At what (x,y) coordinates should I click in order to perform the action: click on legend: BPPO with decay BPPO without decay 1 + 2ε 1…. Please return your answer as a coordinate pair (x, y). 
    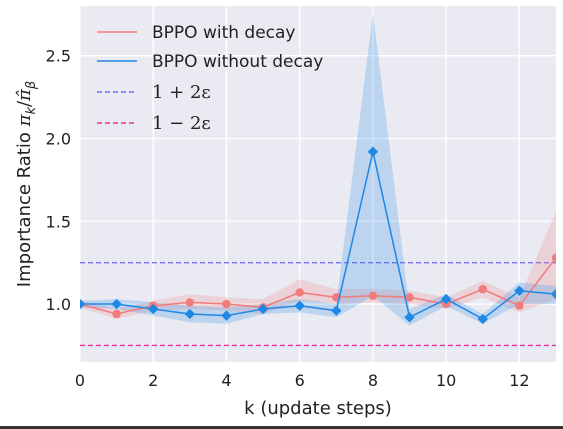
    Looking at the image, I should click on (210, 78).